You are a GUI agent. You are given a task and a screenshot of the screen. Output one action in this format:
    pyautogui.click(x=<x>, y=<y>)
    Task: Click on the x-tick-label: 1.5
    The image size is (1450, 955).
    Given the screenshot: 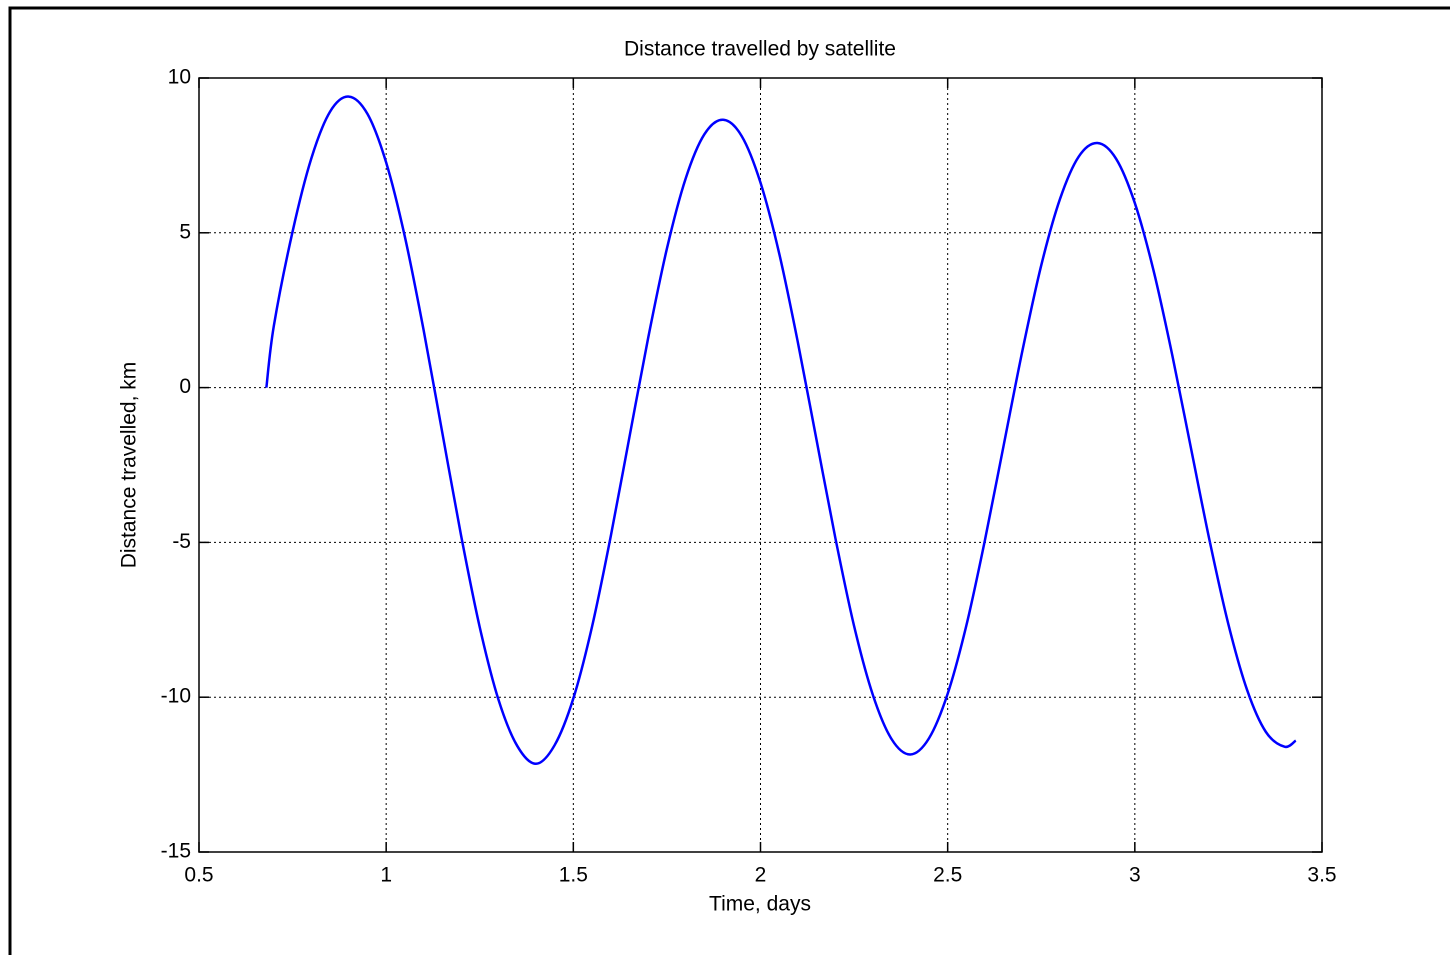 What is the action you would take?
    pyautogui.click(x=573, y=875)
    